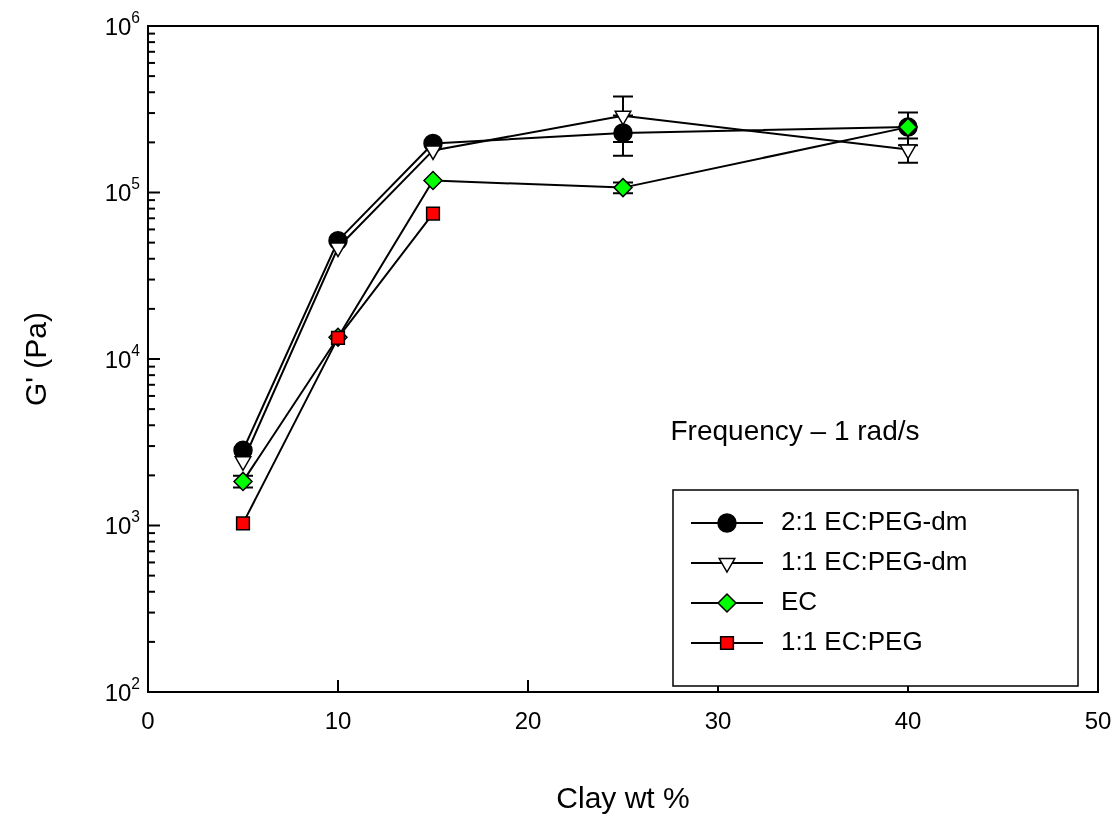 Image resolution: width=1120 pixels, height=821 pixels. What do you see at coordinates (908, 720) in the screenshot?
I see `x-tick-label: 40` at bounding box center [908, 720].